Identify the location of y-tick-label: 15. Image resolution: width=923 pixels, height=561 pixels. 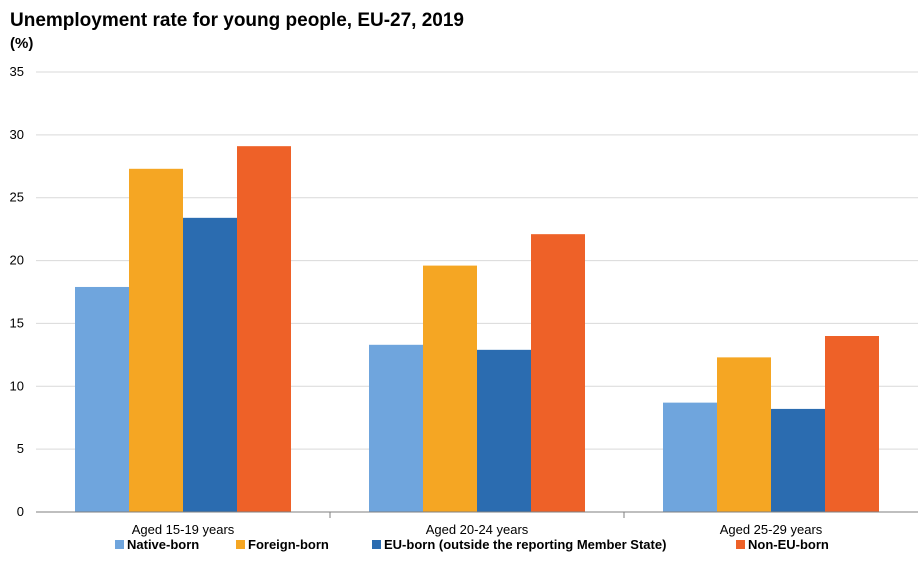
(17, 322).